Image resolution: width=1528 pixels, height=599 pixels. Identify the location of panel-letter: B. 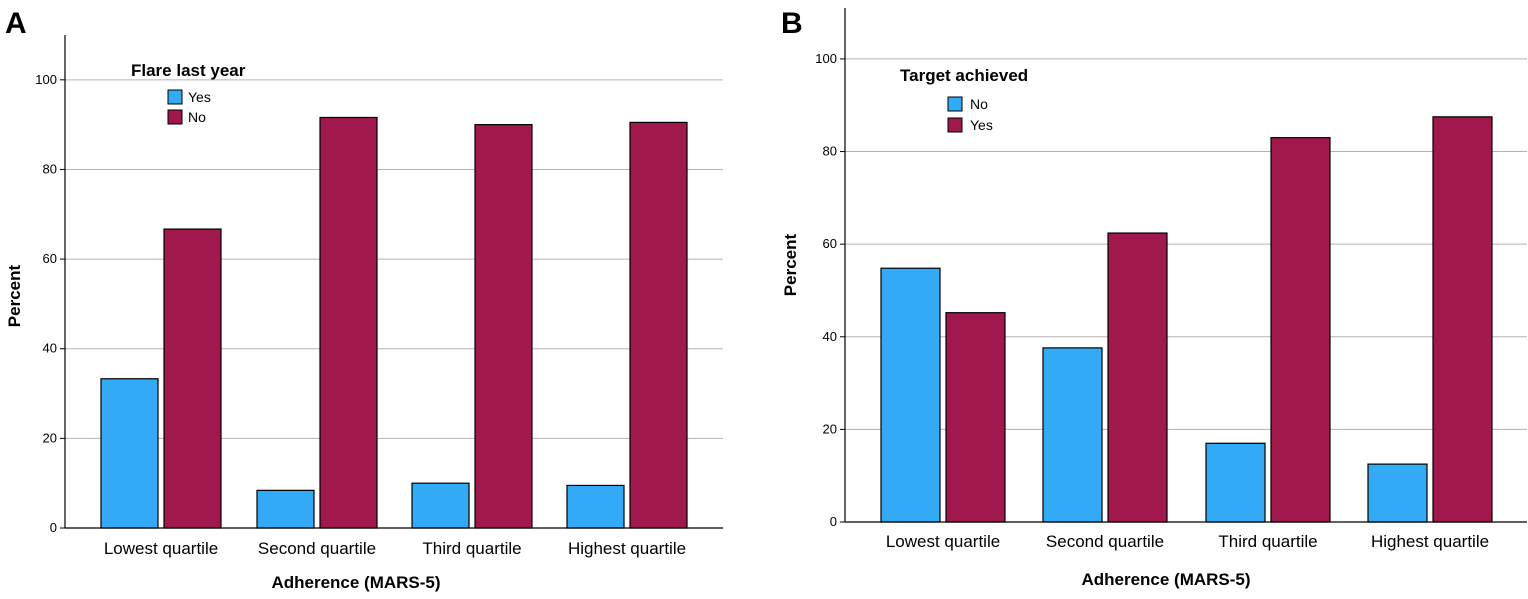
(792, 23).